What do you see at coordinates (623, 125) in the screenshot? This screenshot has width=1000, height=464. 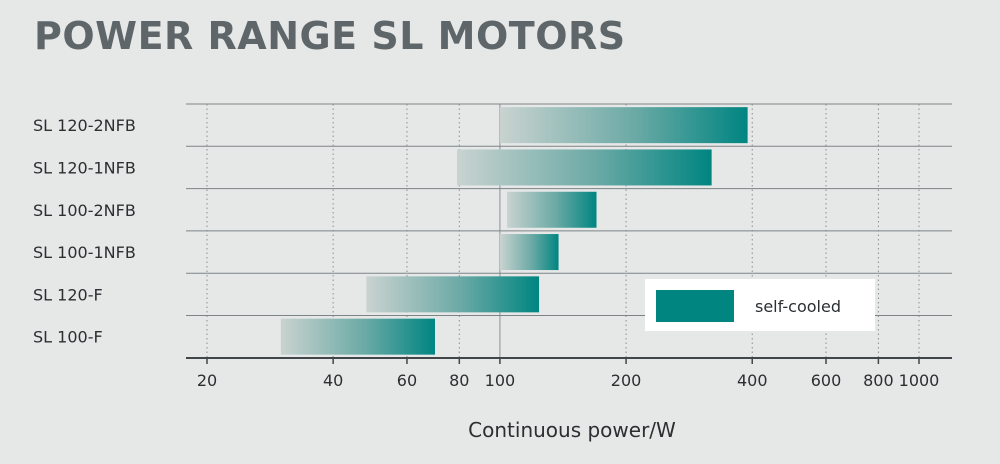 I see `bar-sl-120-2nfb` at bounding box center [623, 125].